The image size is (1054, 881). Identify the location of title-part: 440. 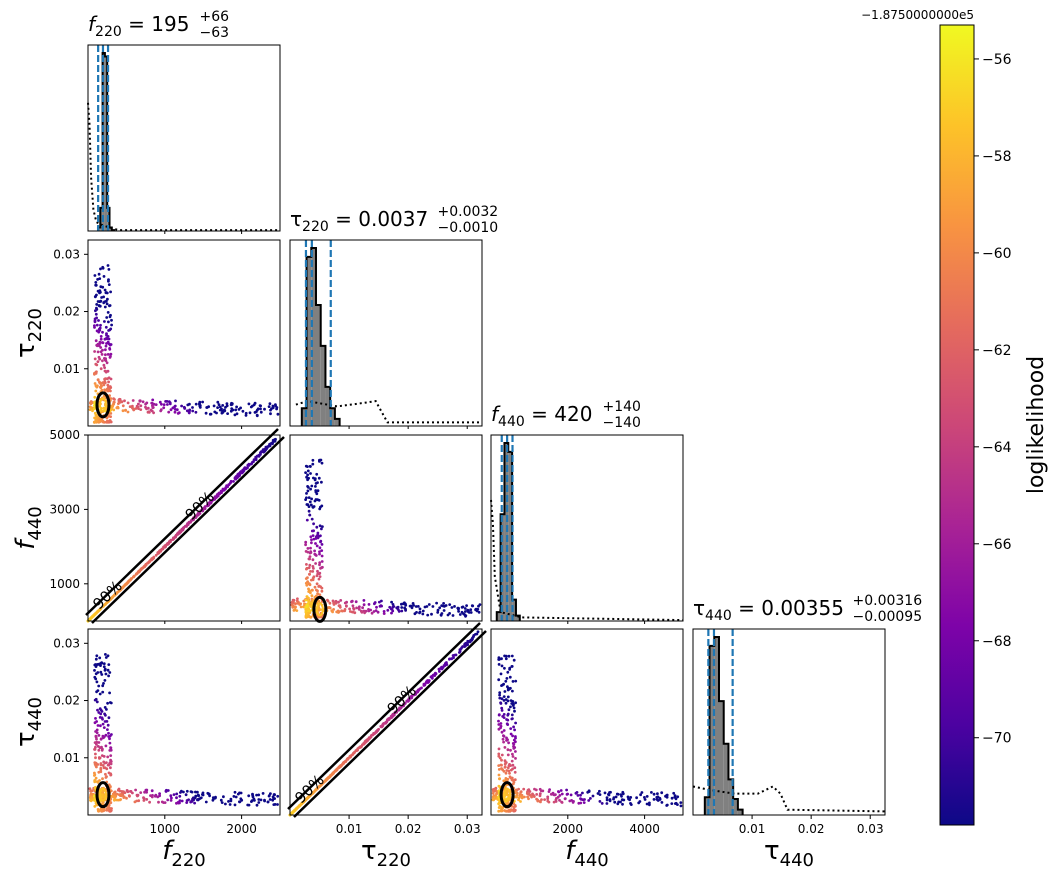
(511, 422).